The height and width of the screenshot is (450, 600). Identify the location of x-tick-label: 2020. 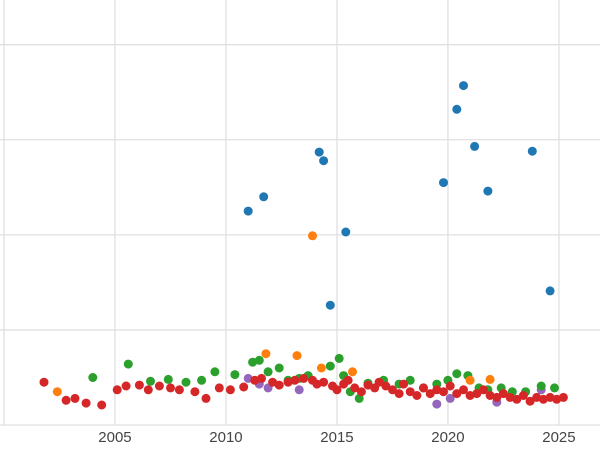
(447, 437).